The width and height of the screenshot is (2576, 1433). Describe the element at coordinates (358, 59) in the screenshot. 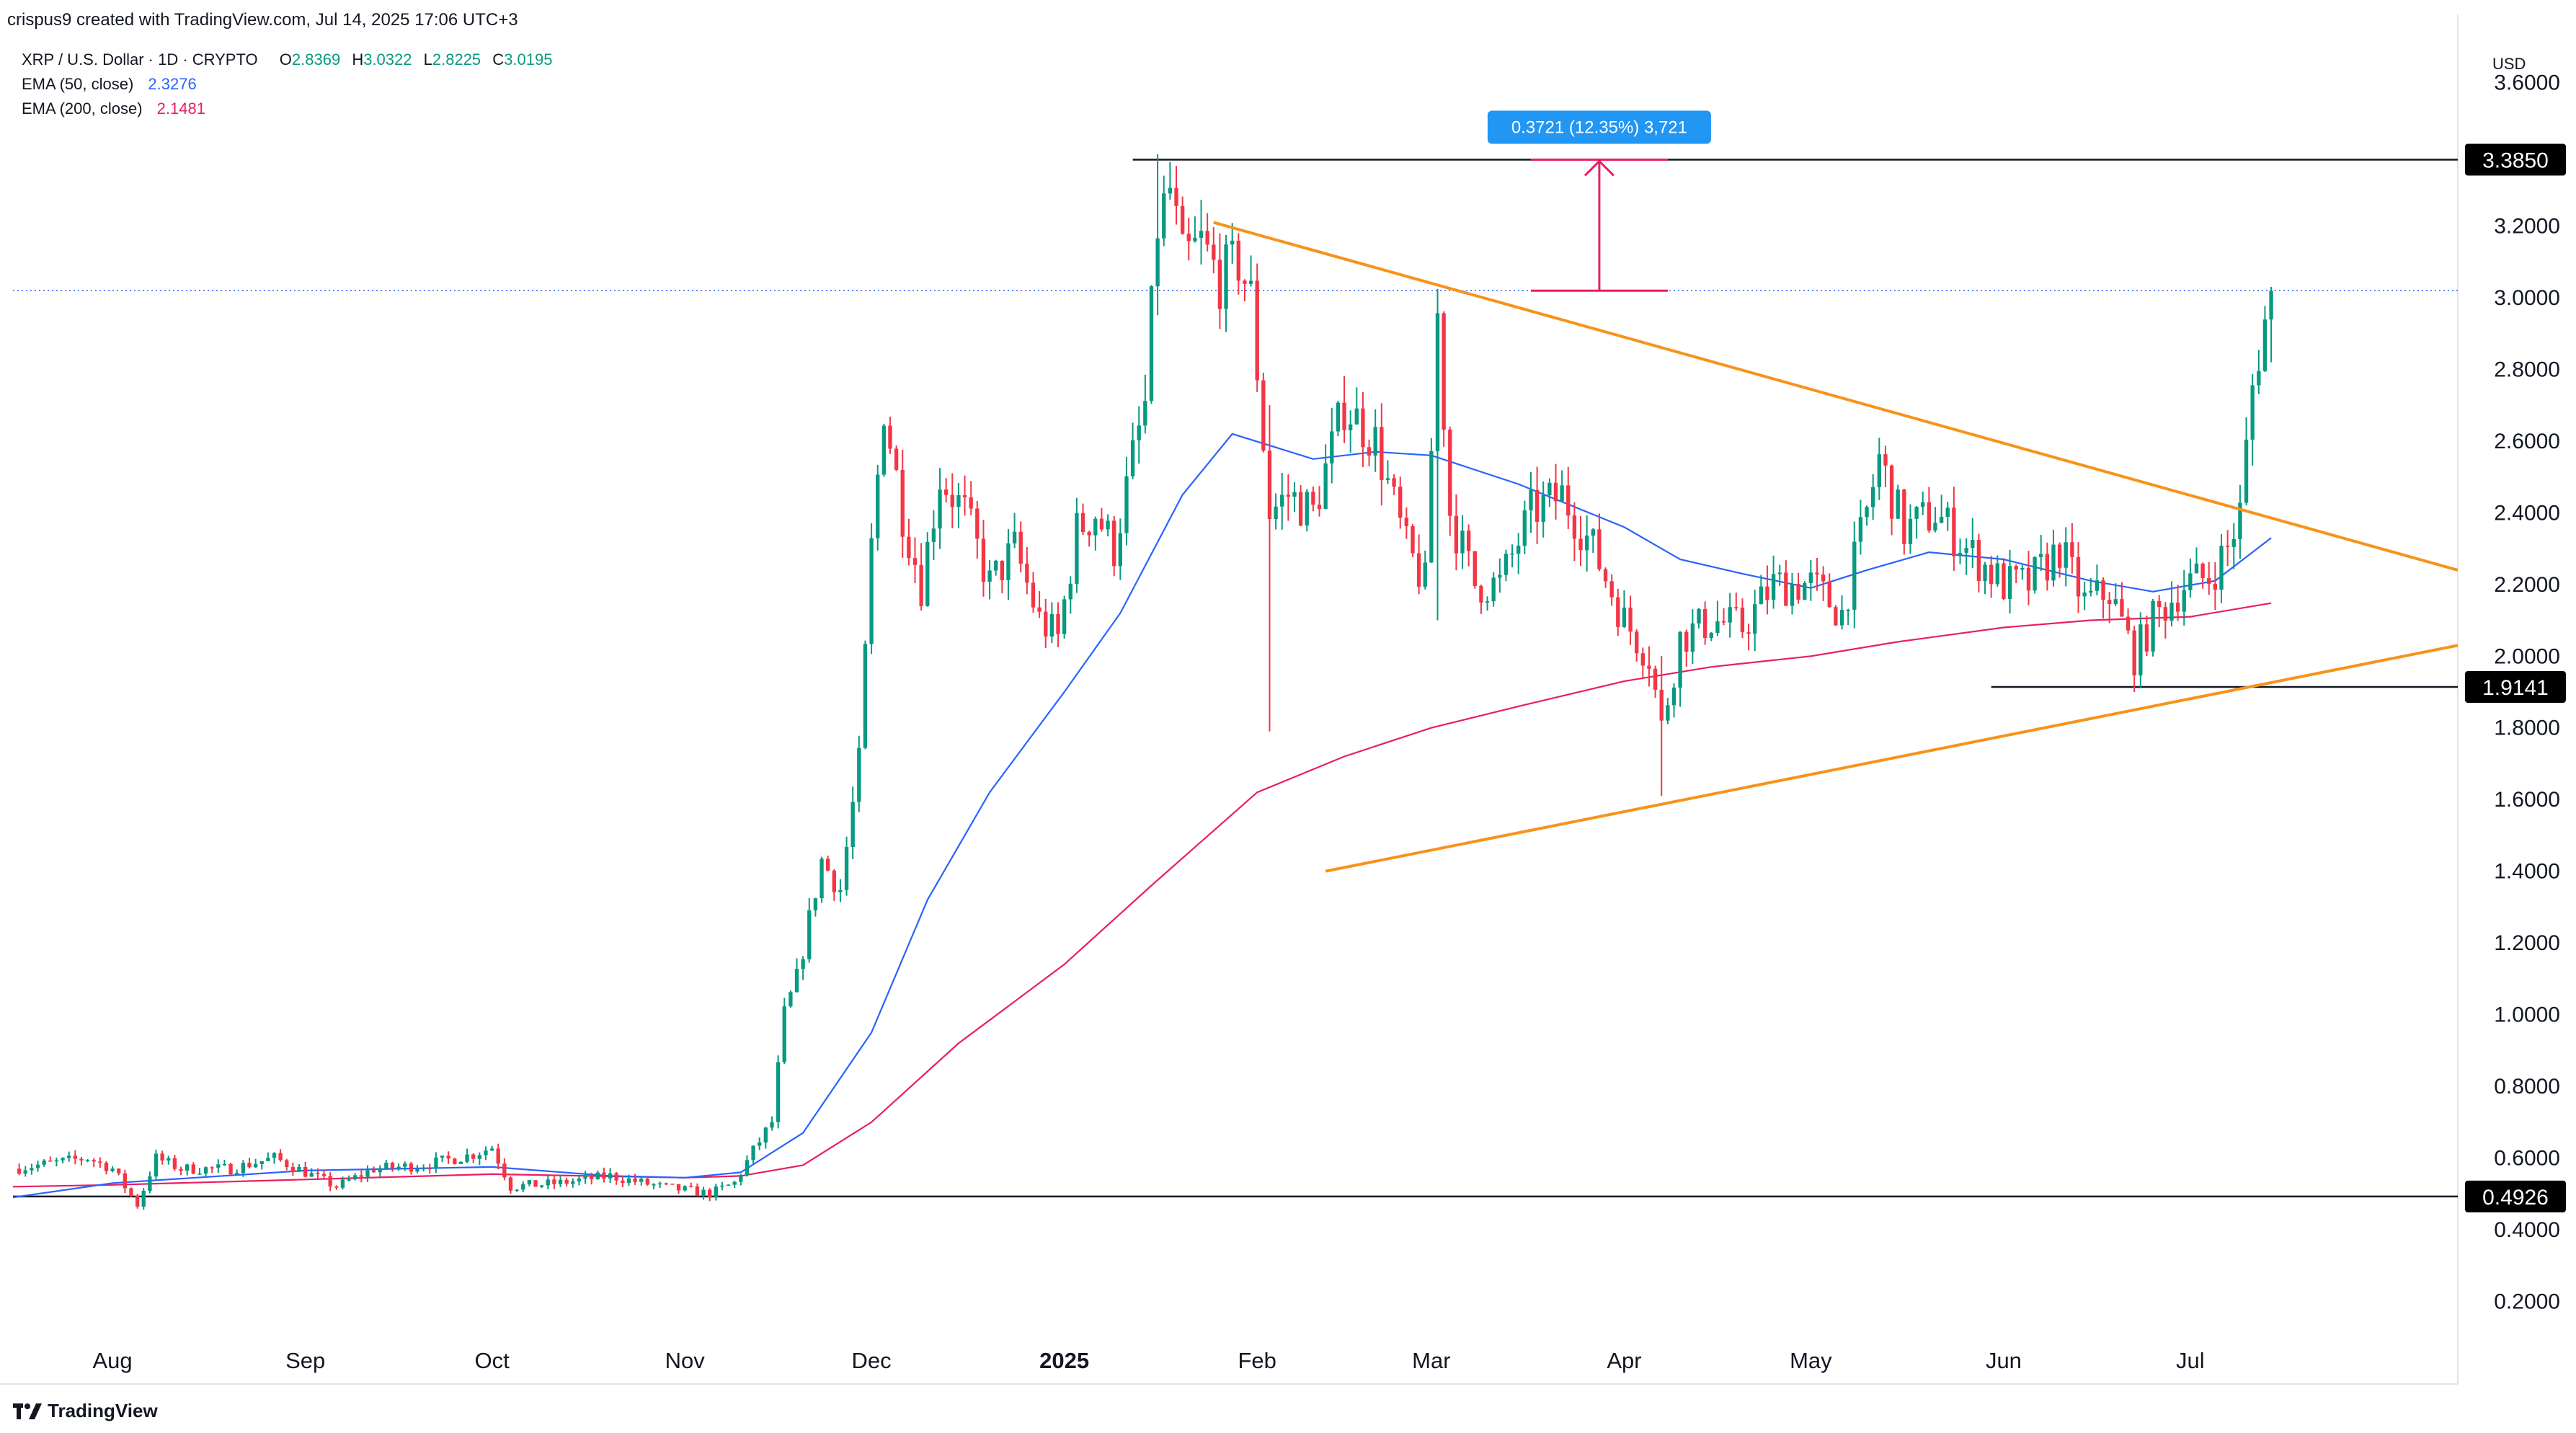

I see `high-label: H` at that location.